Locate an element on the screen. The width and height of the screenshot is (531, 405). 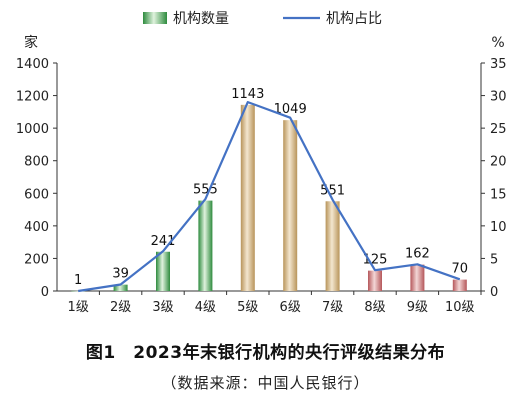
bar-data-label: 555 is located at coordinates (205, 190).